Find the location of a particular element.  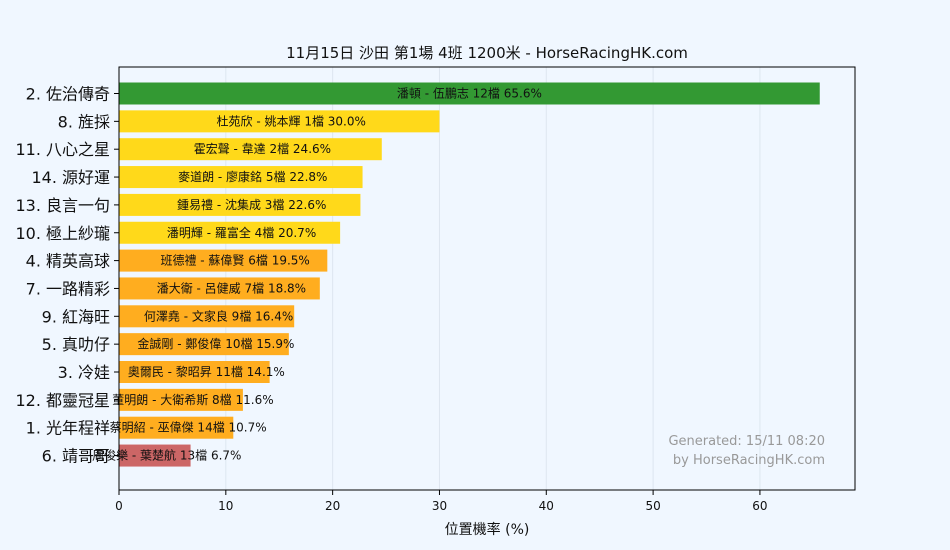

x-tick-label: 0 is located at coordinates (119, 506).